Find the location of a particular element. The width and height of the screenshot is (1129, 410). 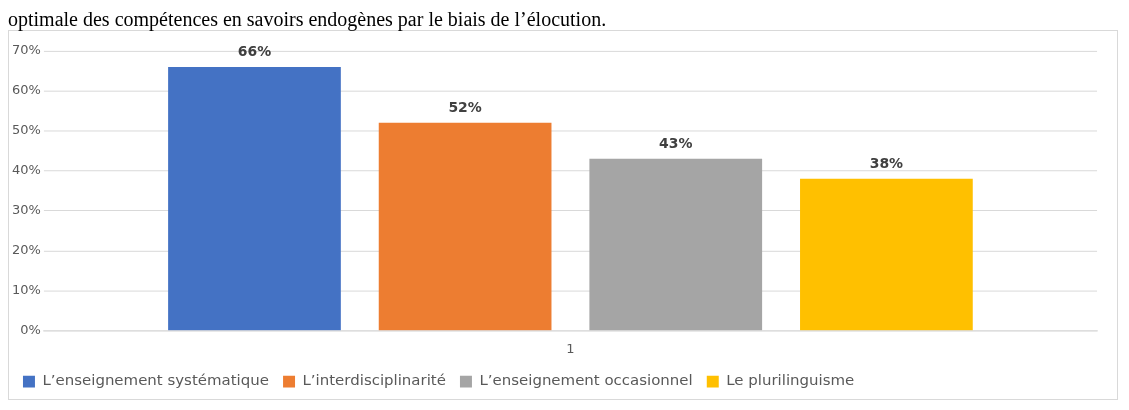

chart-title: optimale des compétences en savoirs endogènes par le biais de l’élocution. is located at coordinates (308, 19).